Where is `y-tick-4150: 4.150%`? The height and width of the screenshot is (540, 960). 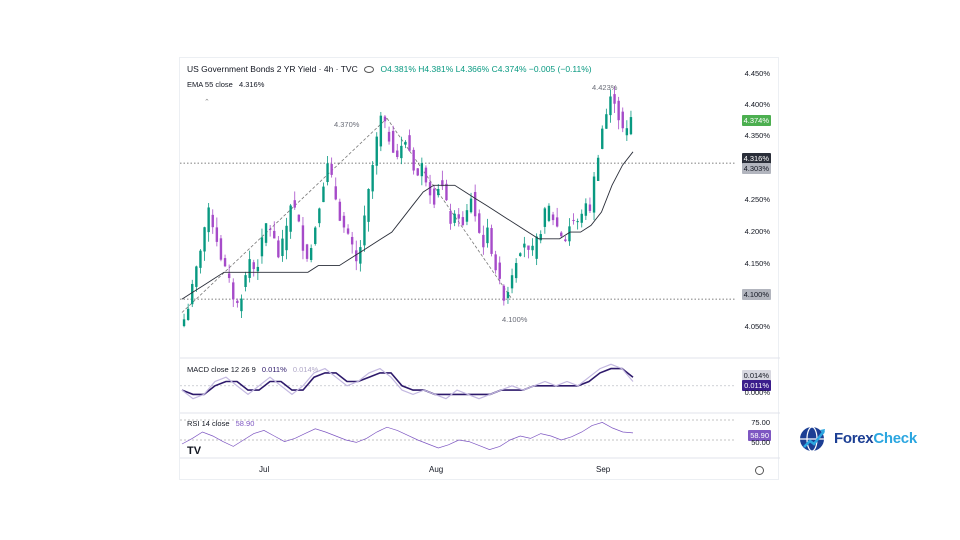
y-tick-4150: 4.150% is located at coordinates (757, 263).